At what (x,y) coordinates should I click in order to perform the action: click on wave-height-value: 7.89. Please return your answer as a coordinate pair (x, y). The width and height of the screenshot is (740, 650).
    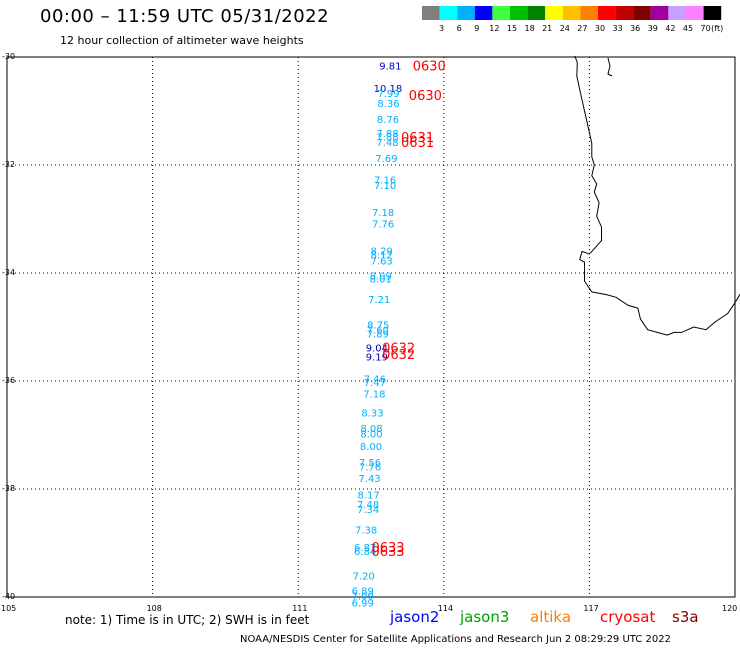
    Looking at the image, I should click on (378, 334).